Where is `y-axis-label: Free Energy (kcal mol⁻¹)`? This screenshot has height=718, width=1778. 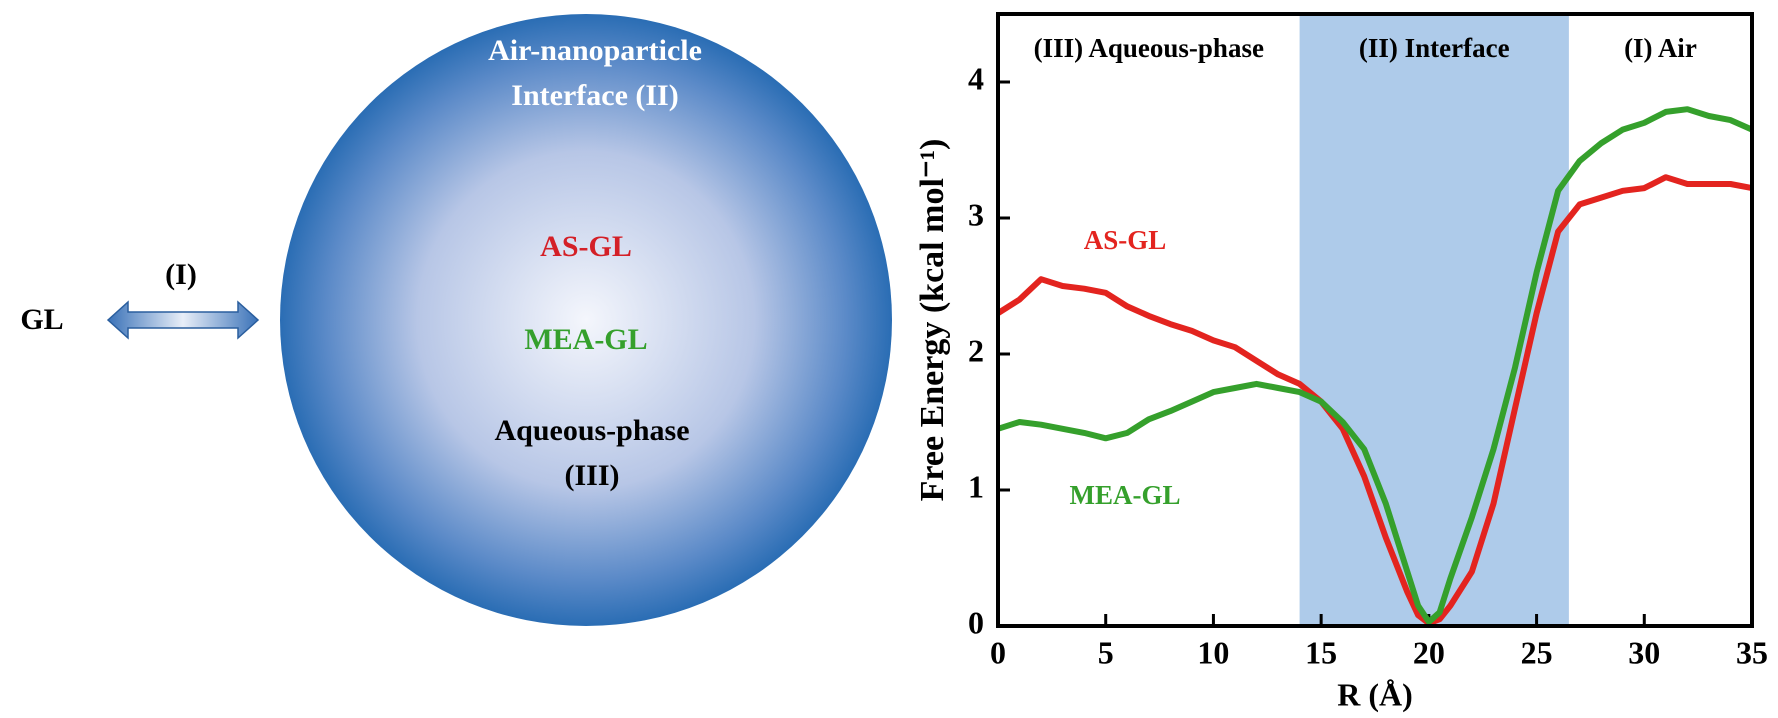 y-axis-label: Free Energy (kcal mol⁻¹) is located at coordinates (932, 320).